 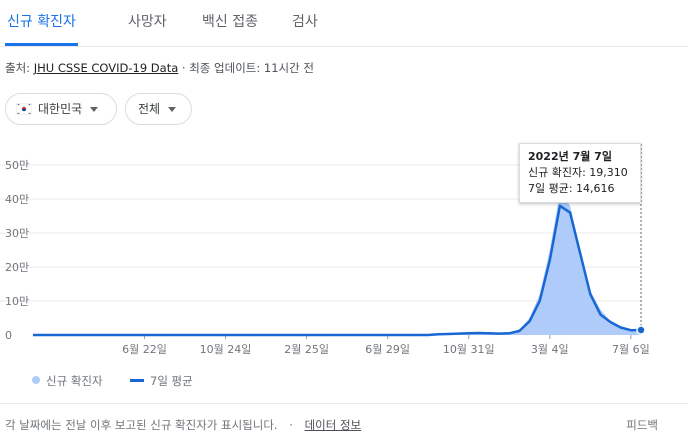 What do you see at coordinates (641, 239) in the screenshot?
I see `hover-marker` at bounding box center [641, 239].